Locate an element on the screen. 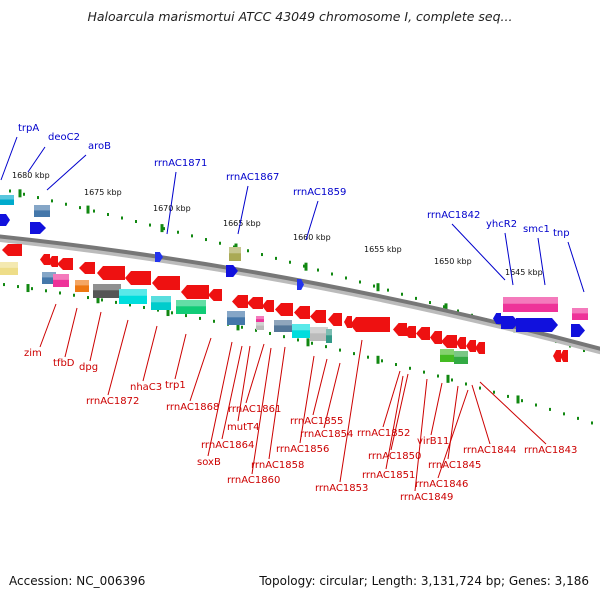 The width and height of the screenshot is (600, 600). accession-text: Accession: NC_006396 is located at coordinates (77, 581).